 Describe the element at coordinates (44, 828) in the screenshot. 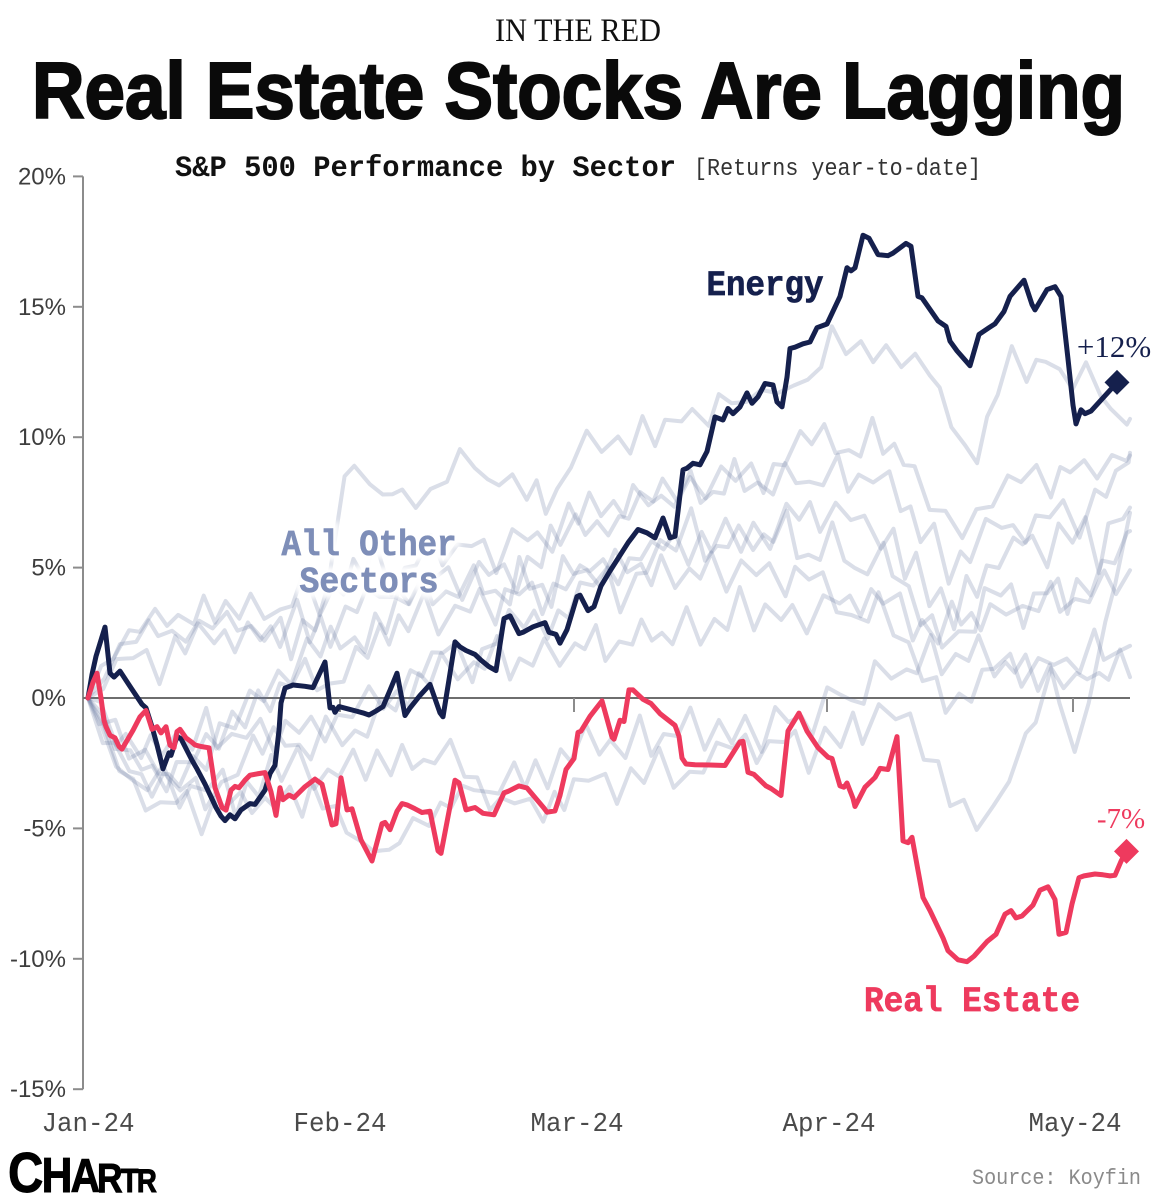

I see `svg-text: -5%` at that location.